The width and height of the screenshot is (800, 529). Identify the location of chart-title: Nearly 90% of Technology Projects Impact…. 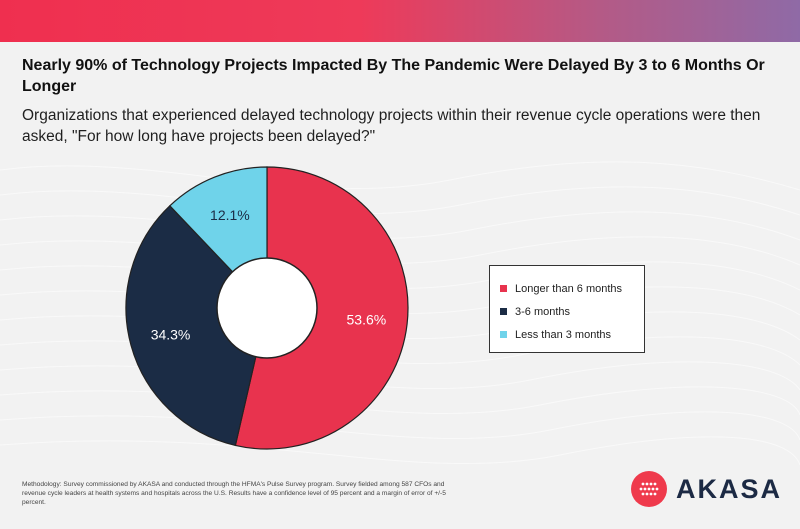
(393, 76).